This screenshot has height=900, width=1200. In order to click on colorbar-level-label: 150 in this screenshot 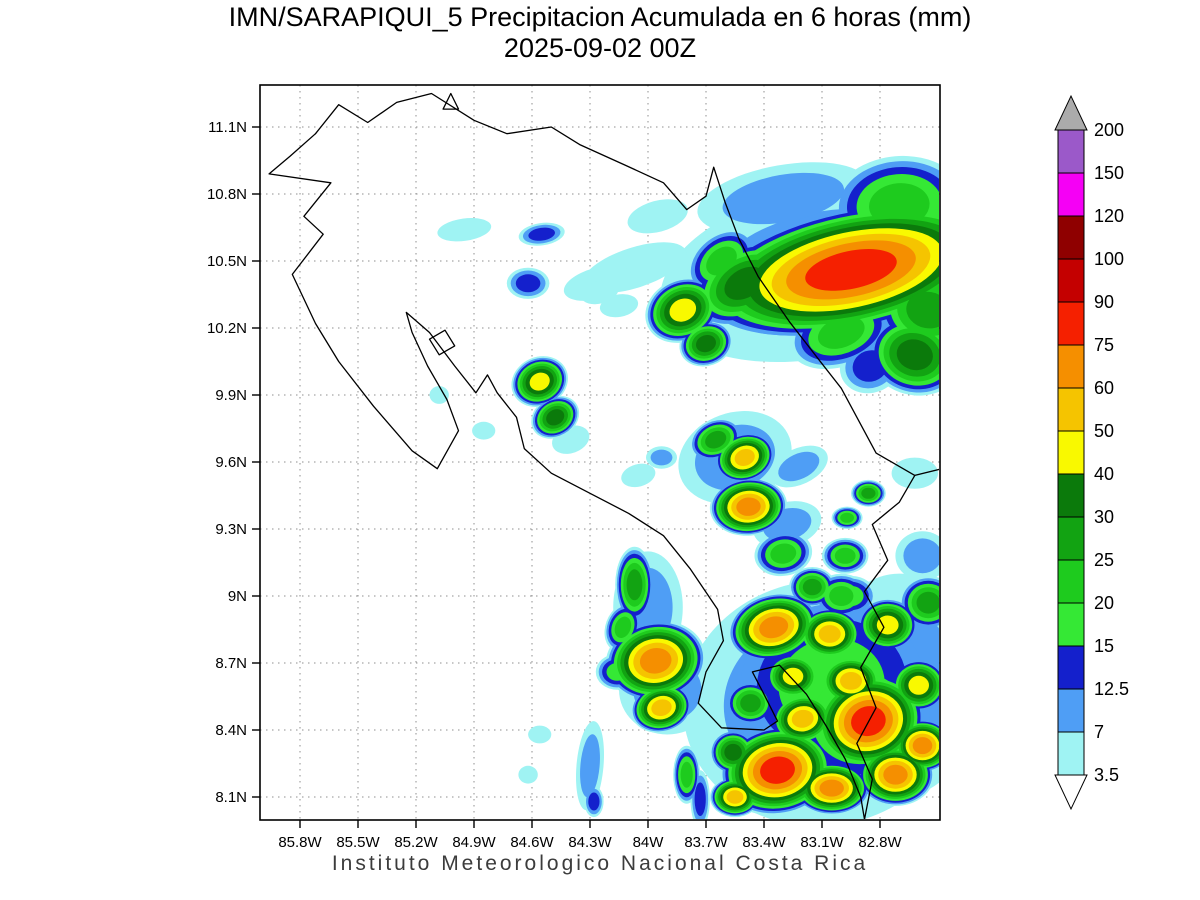, I will do `click(1109, 173)`.